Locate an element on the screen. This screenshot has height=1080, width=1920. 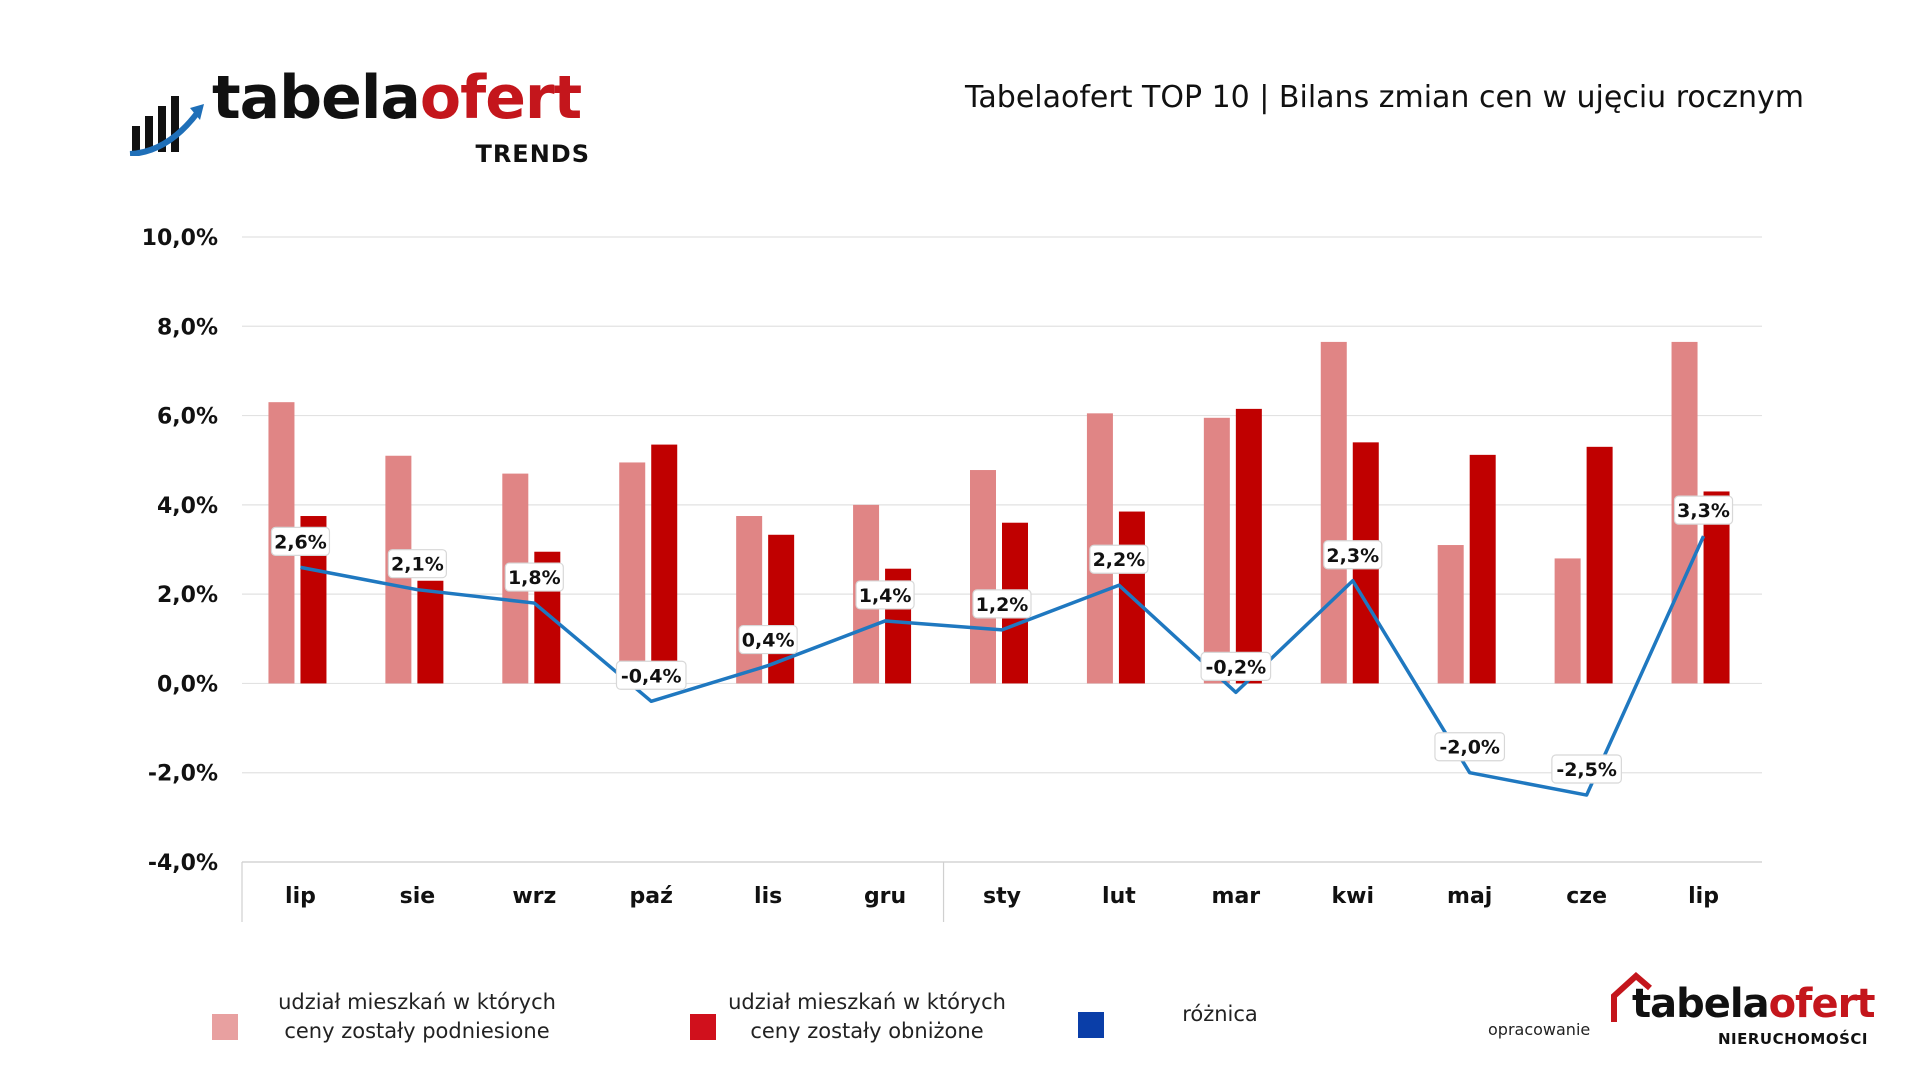
y-axis: 10,0% 8,0% 6,0% 4,0% 2,0% 0,0% -2,0% -4,0% is located at coordinates (180, 551).